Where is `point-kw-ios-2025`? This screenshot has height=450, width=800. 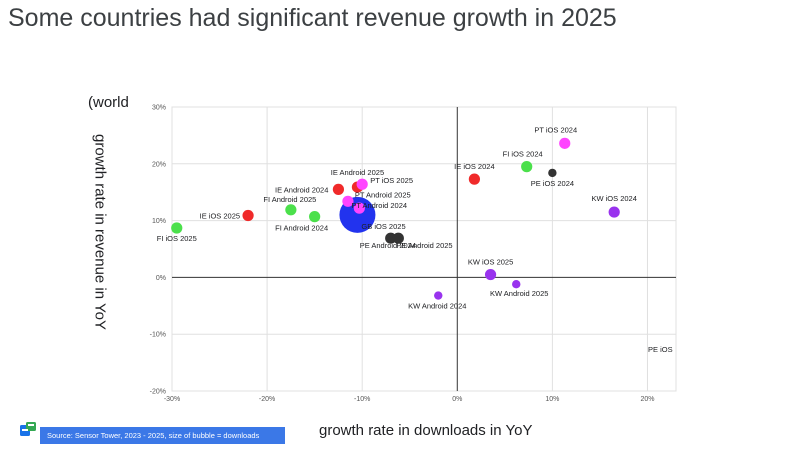 point-kw-ios-2025 is located at coordinates (490, 274).